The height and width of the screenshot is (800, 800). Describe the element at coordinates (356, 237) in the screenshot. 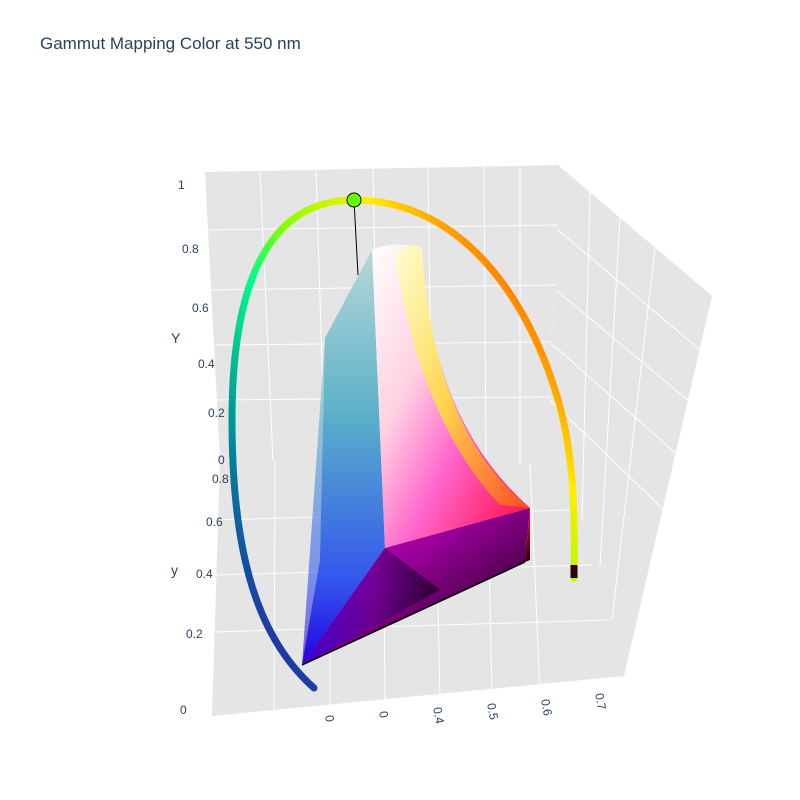

I see `mapping-line` at that location.